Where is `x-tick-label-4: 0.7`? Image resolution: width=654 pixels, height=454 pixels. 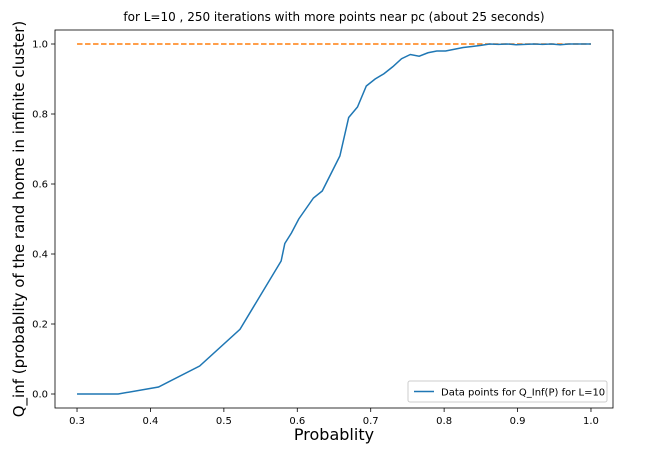
x-tick-label-4: 0.7 is located at coordinates (371, 421).